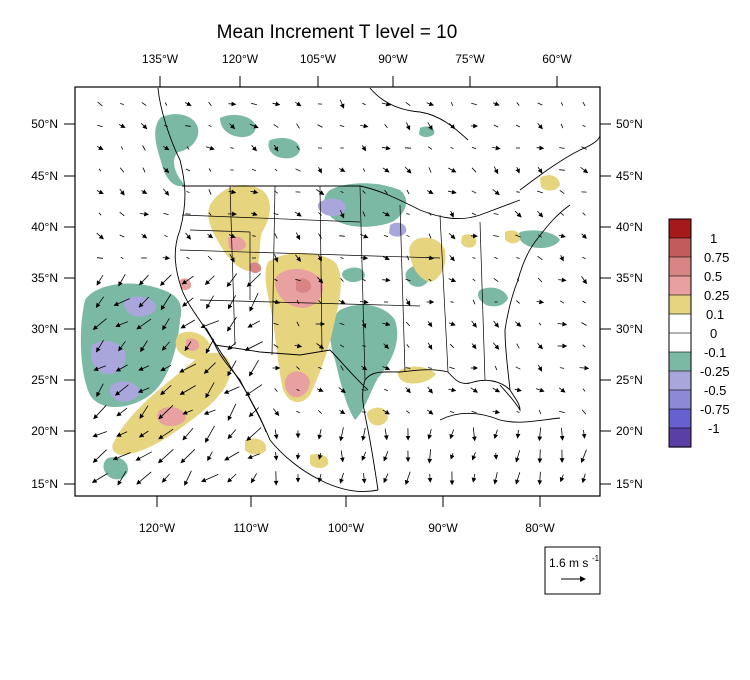 The width and height of the screenshot is (750, 680). What do you see at coordinates (495, 395) in the screenshot?
I see `florida` at bounding box center [495, 395].